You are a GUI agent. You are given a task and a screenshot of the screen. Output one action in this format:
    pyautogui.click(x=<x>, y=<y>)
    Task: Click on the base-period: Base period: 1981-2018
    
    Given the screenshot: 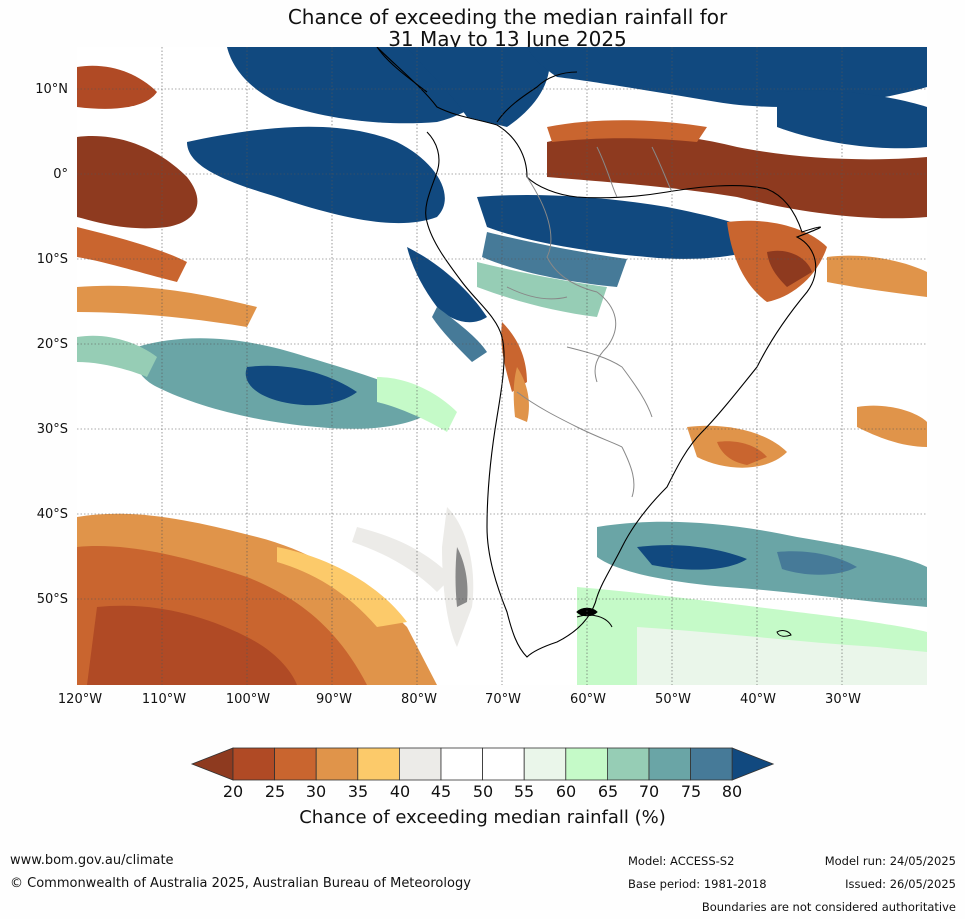 What is the action you would take?
    pyautogui.click(x=697, y=884)
    